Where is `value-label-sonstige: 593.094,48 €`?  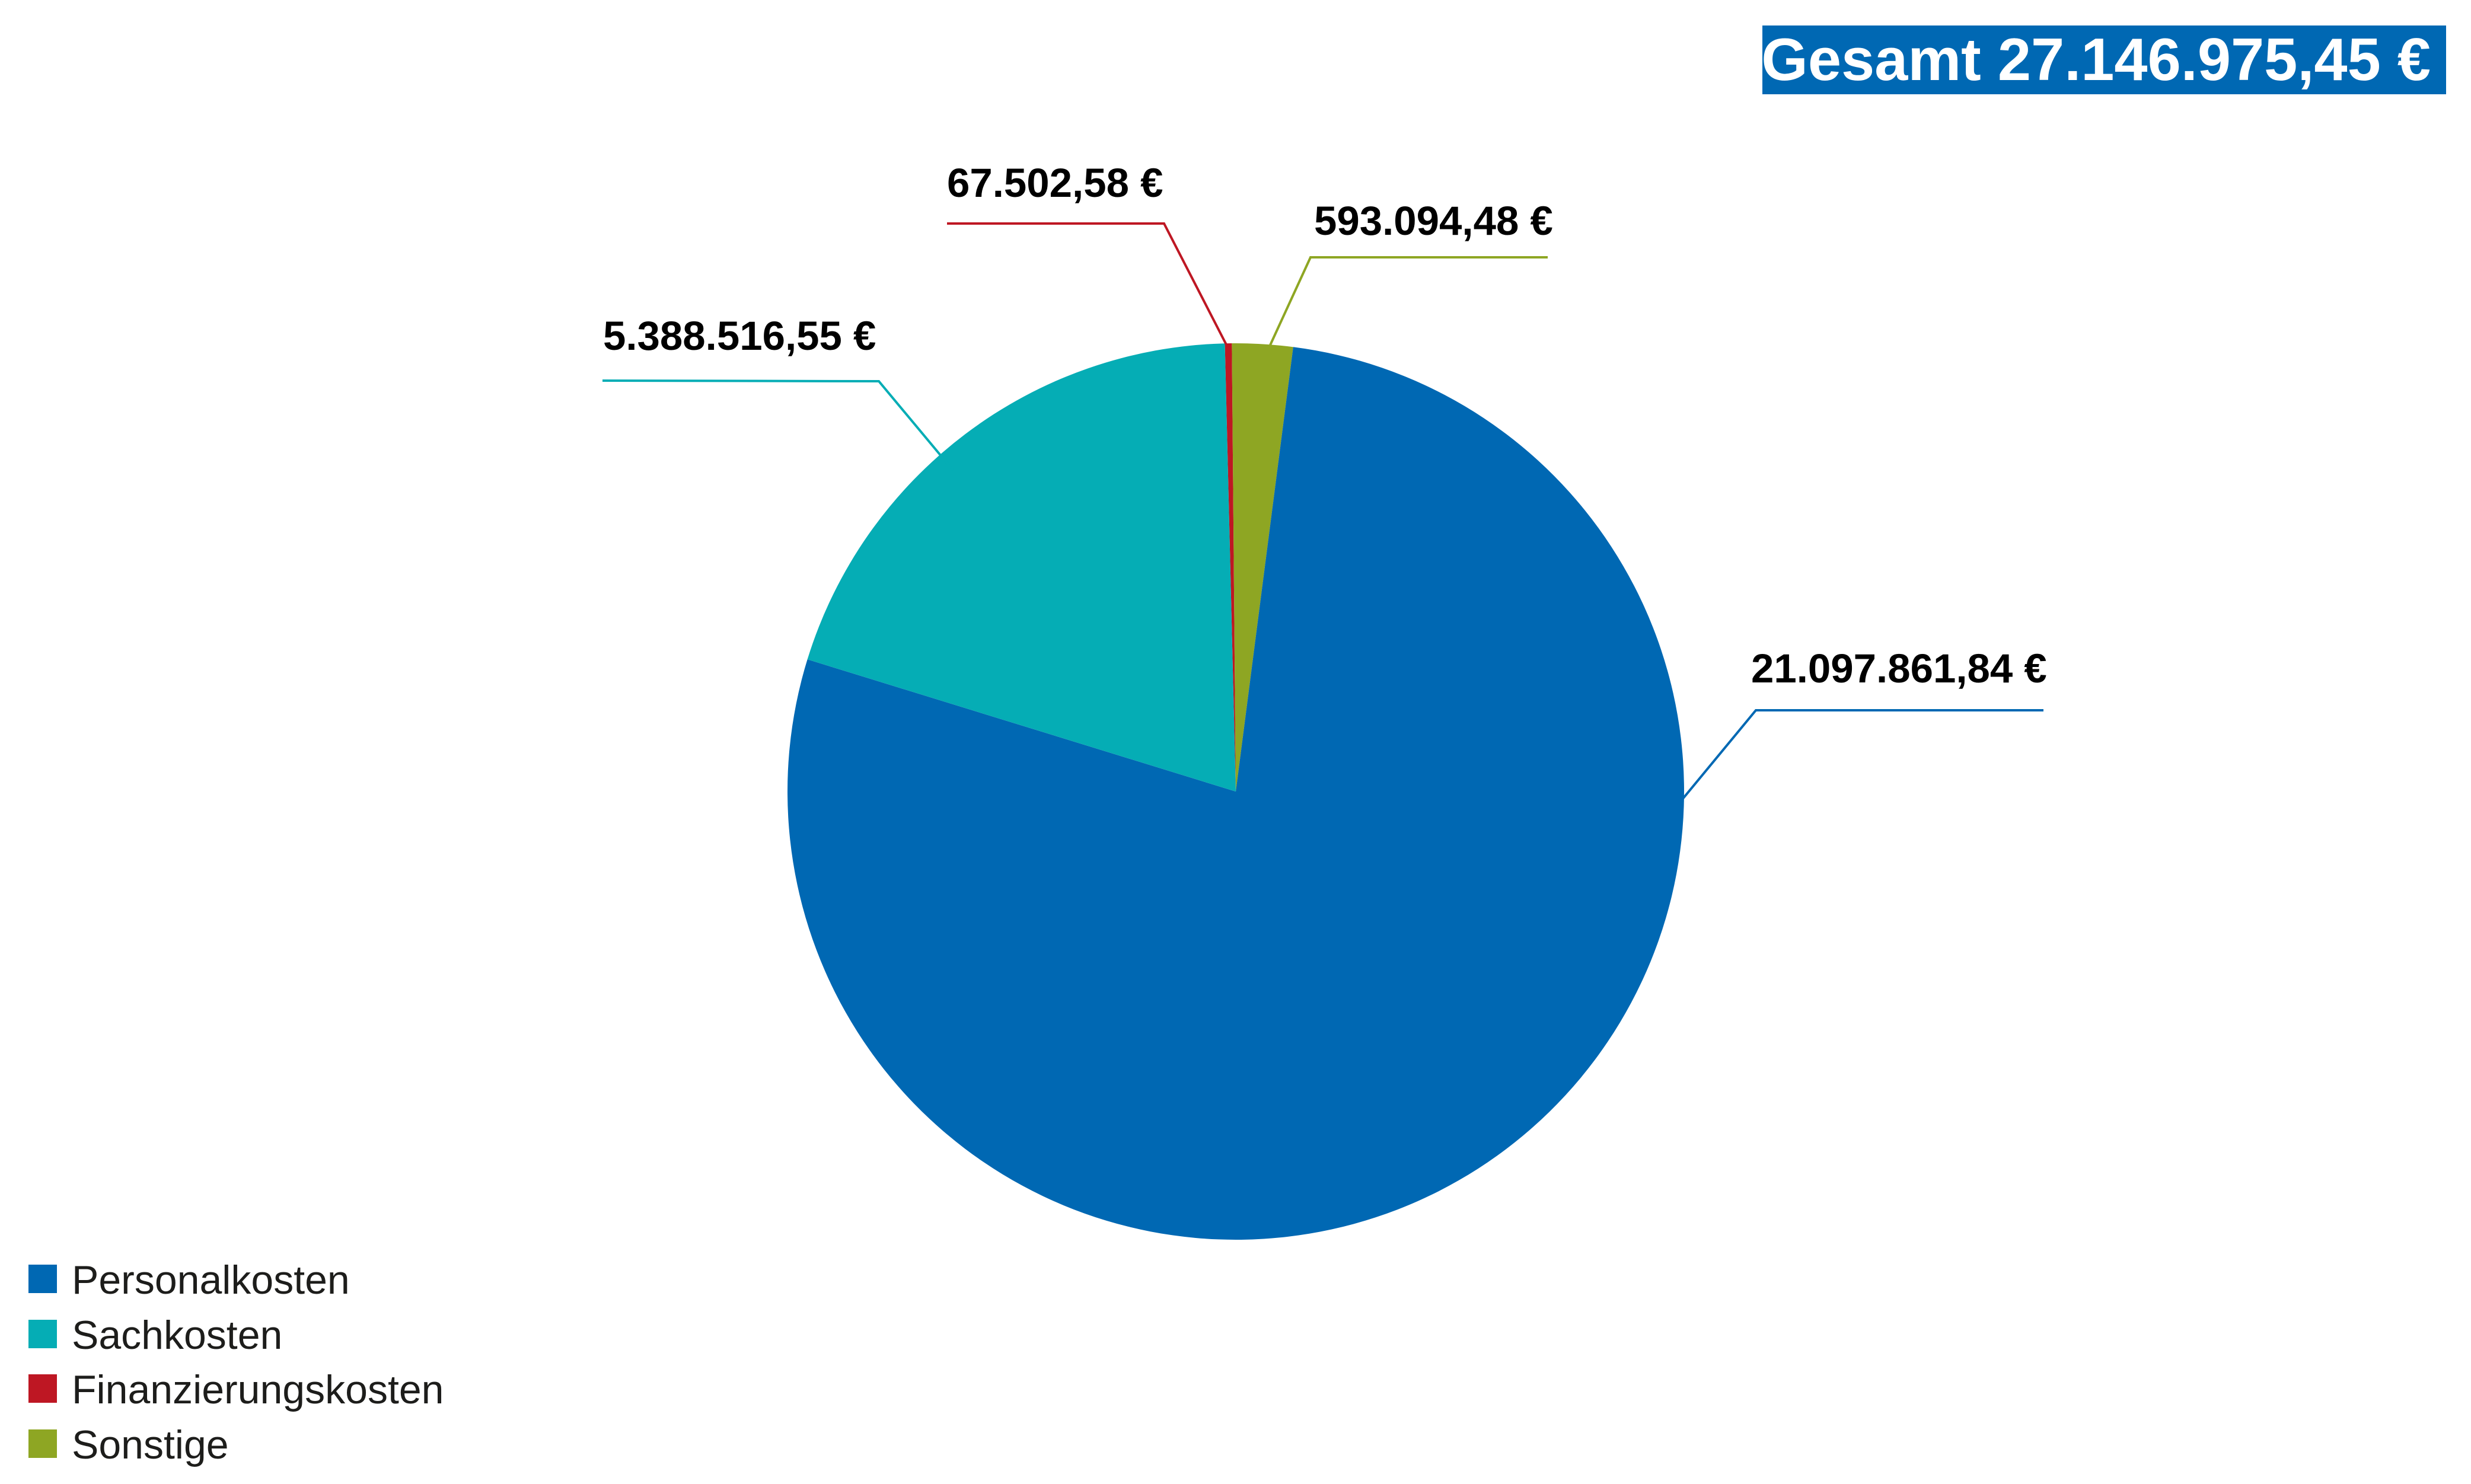
value-label-sonstige: 593.094,48 € is located at coordinates (1433, 221).